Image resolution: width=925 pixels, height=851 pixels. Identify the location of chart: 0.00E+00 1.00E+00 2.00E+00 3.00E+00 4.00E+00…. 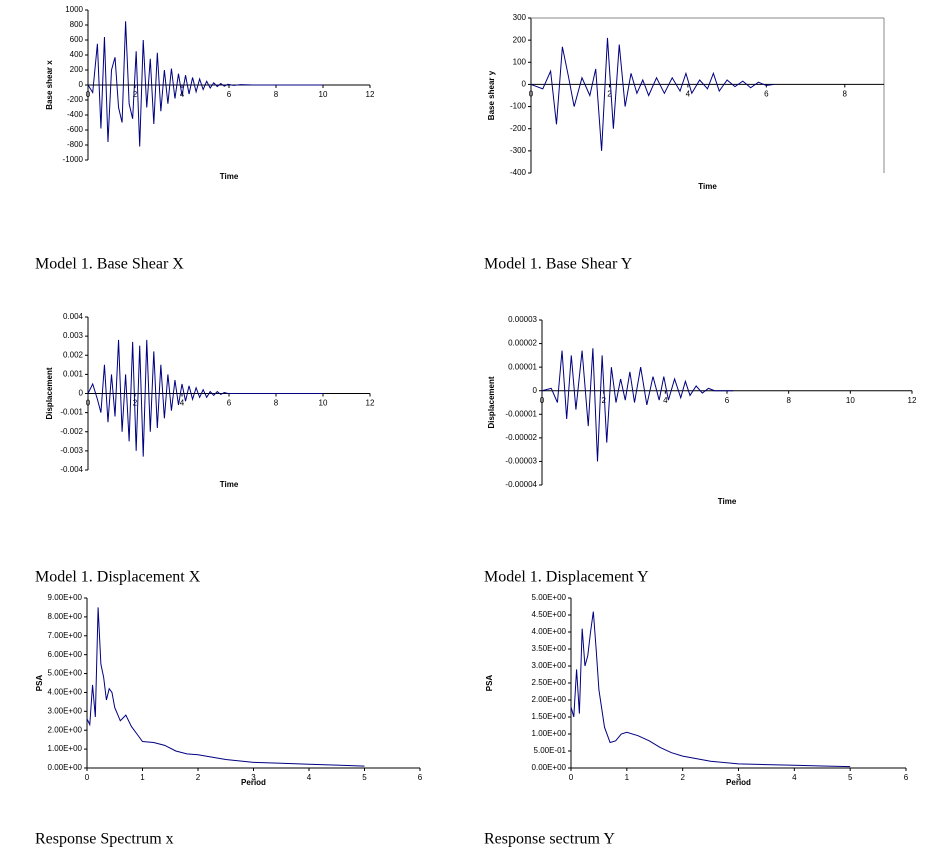
(229, 720).